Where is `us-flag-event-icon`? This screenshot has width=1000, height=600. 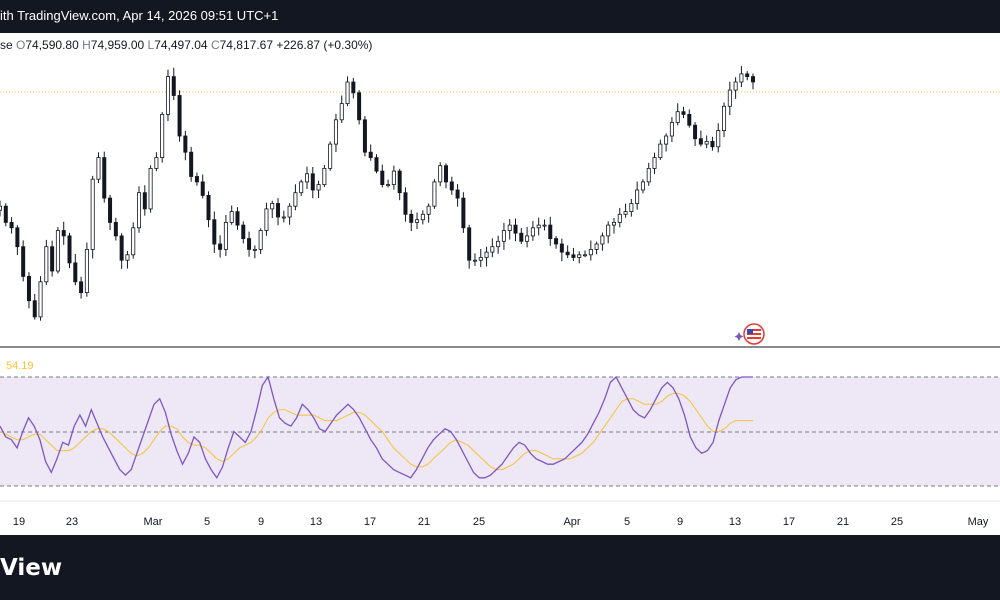
us-flag-event-icon is located at coordinates (749, 334).